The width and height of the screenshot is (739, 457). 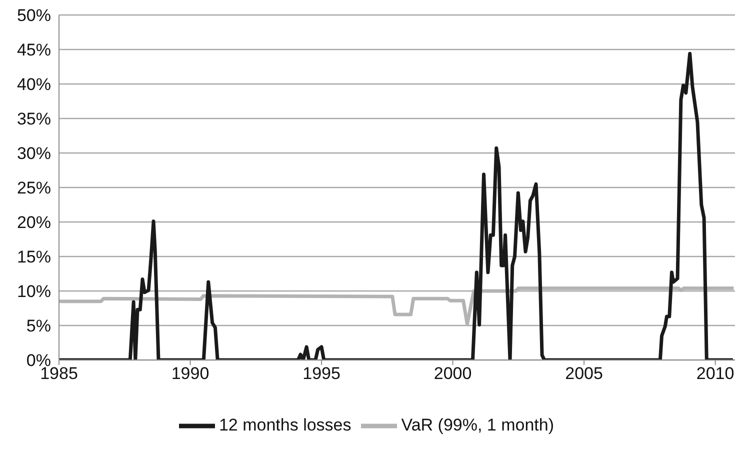 I want to click on x-tick-label: 2005, so click(x=584, y=374).